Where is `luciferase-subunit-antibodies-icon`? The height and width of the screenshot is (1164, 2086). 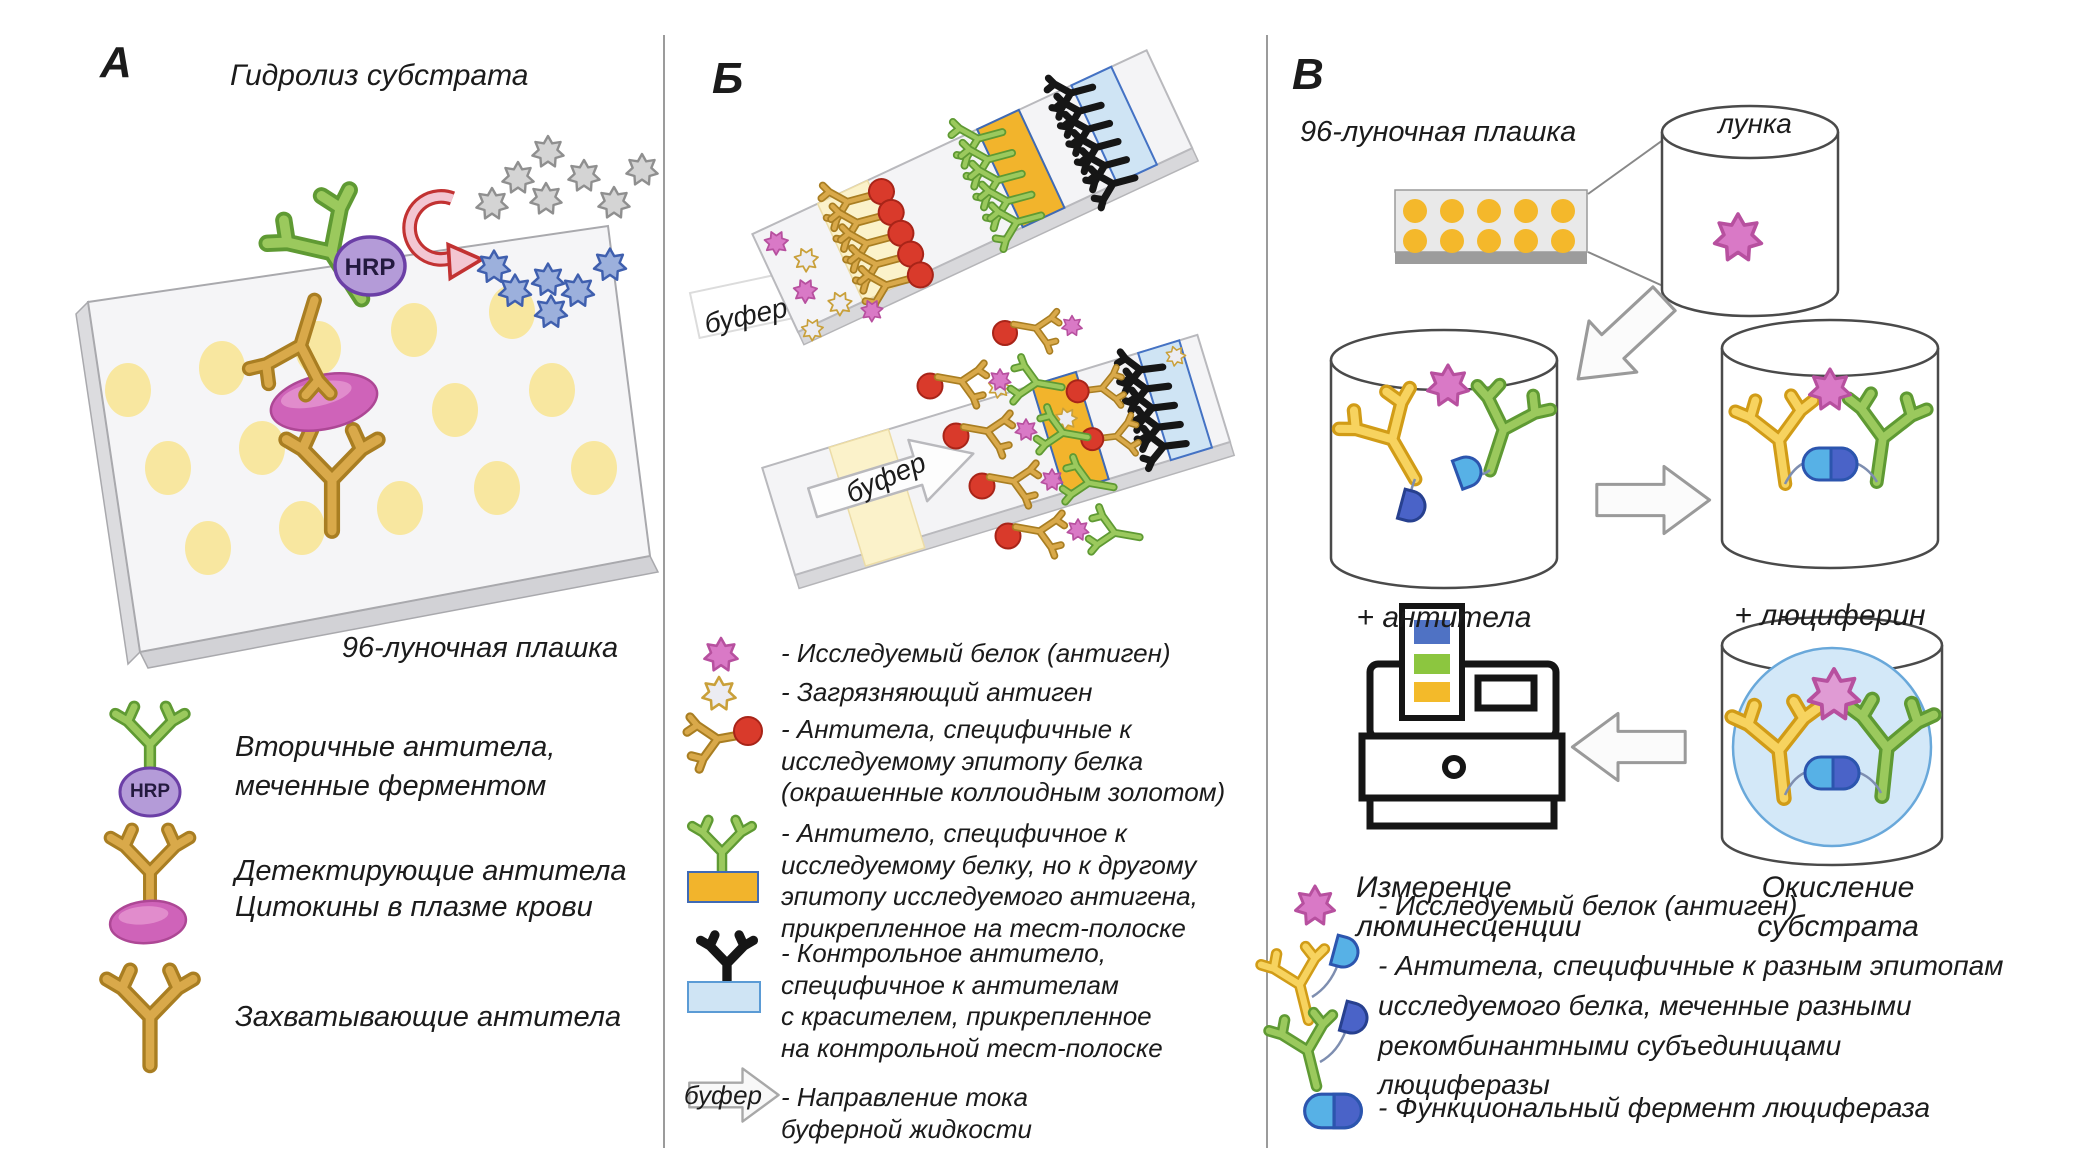
luciferase-subunit-antibodies-icon is located at coordinates (1315, 1013).